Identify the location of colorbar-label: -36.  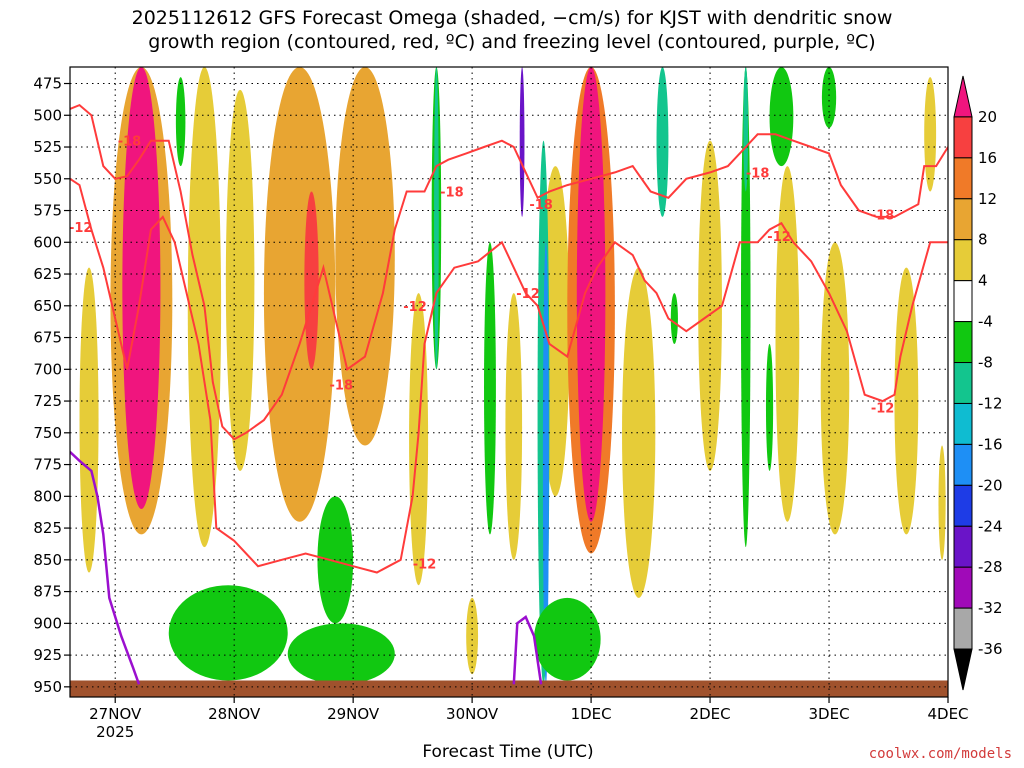
(990, 649).